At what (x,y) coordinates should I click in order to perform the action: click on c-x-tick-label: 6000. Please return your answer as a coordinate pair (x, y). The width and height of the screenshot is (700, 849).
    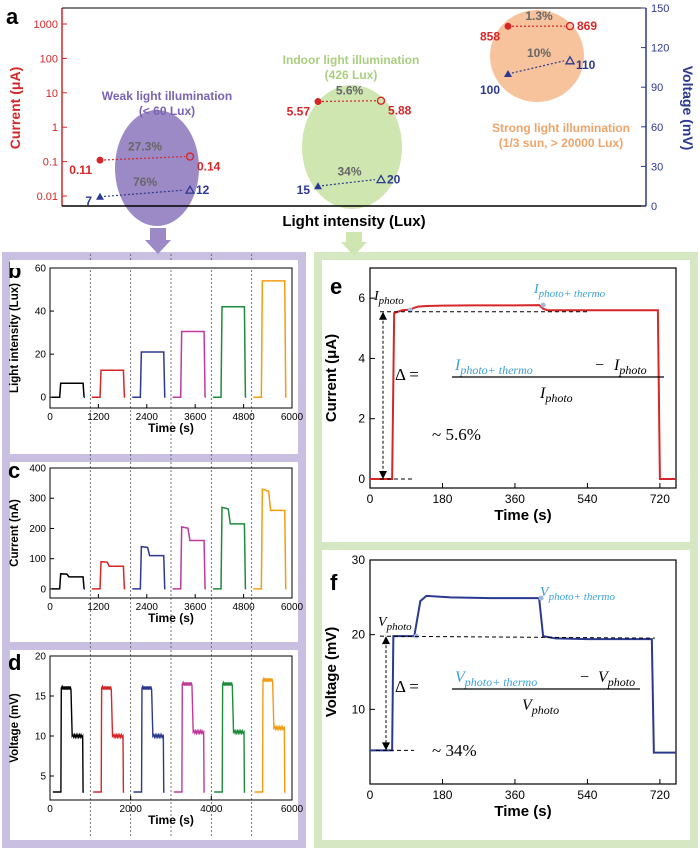
    Looking at the image, I should click on (292, 607).